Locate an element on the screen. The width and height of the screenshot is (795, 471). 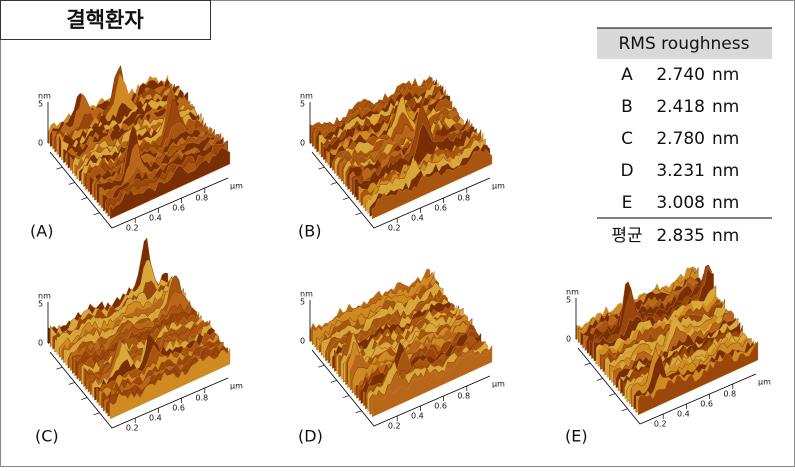
panel-label: (C) is located at coordinates (47, 436).